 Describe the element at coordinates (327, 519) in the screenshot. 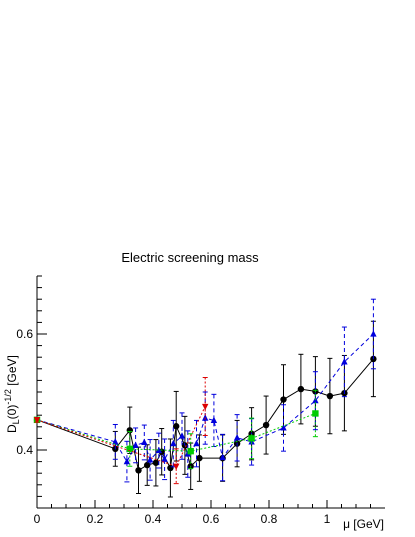

I see `x-tick-label: 1` at that location.